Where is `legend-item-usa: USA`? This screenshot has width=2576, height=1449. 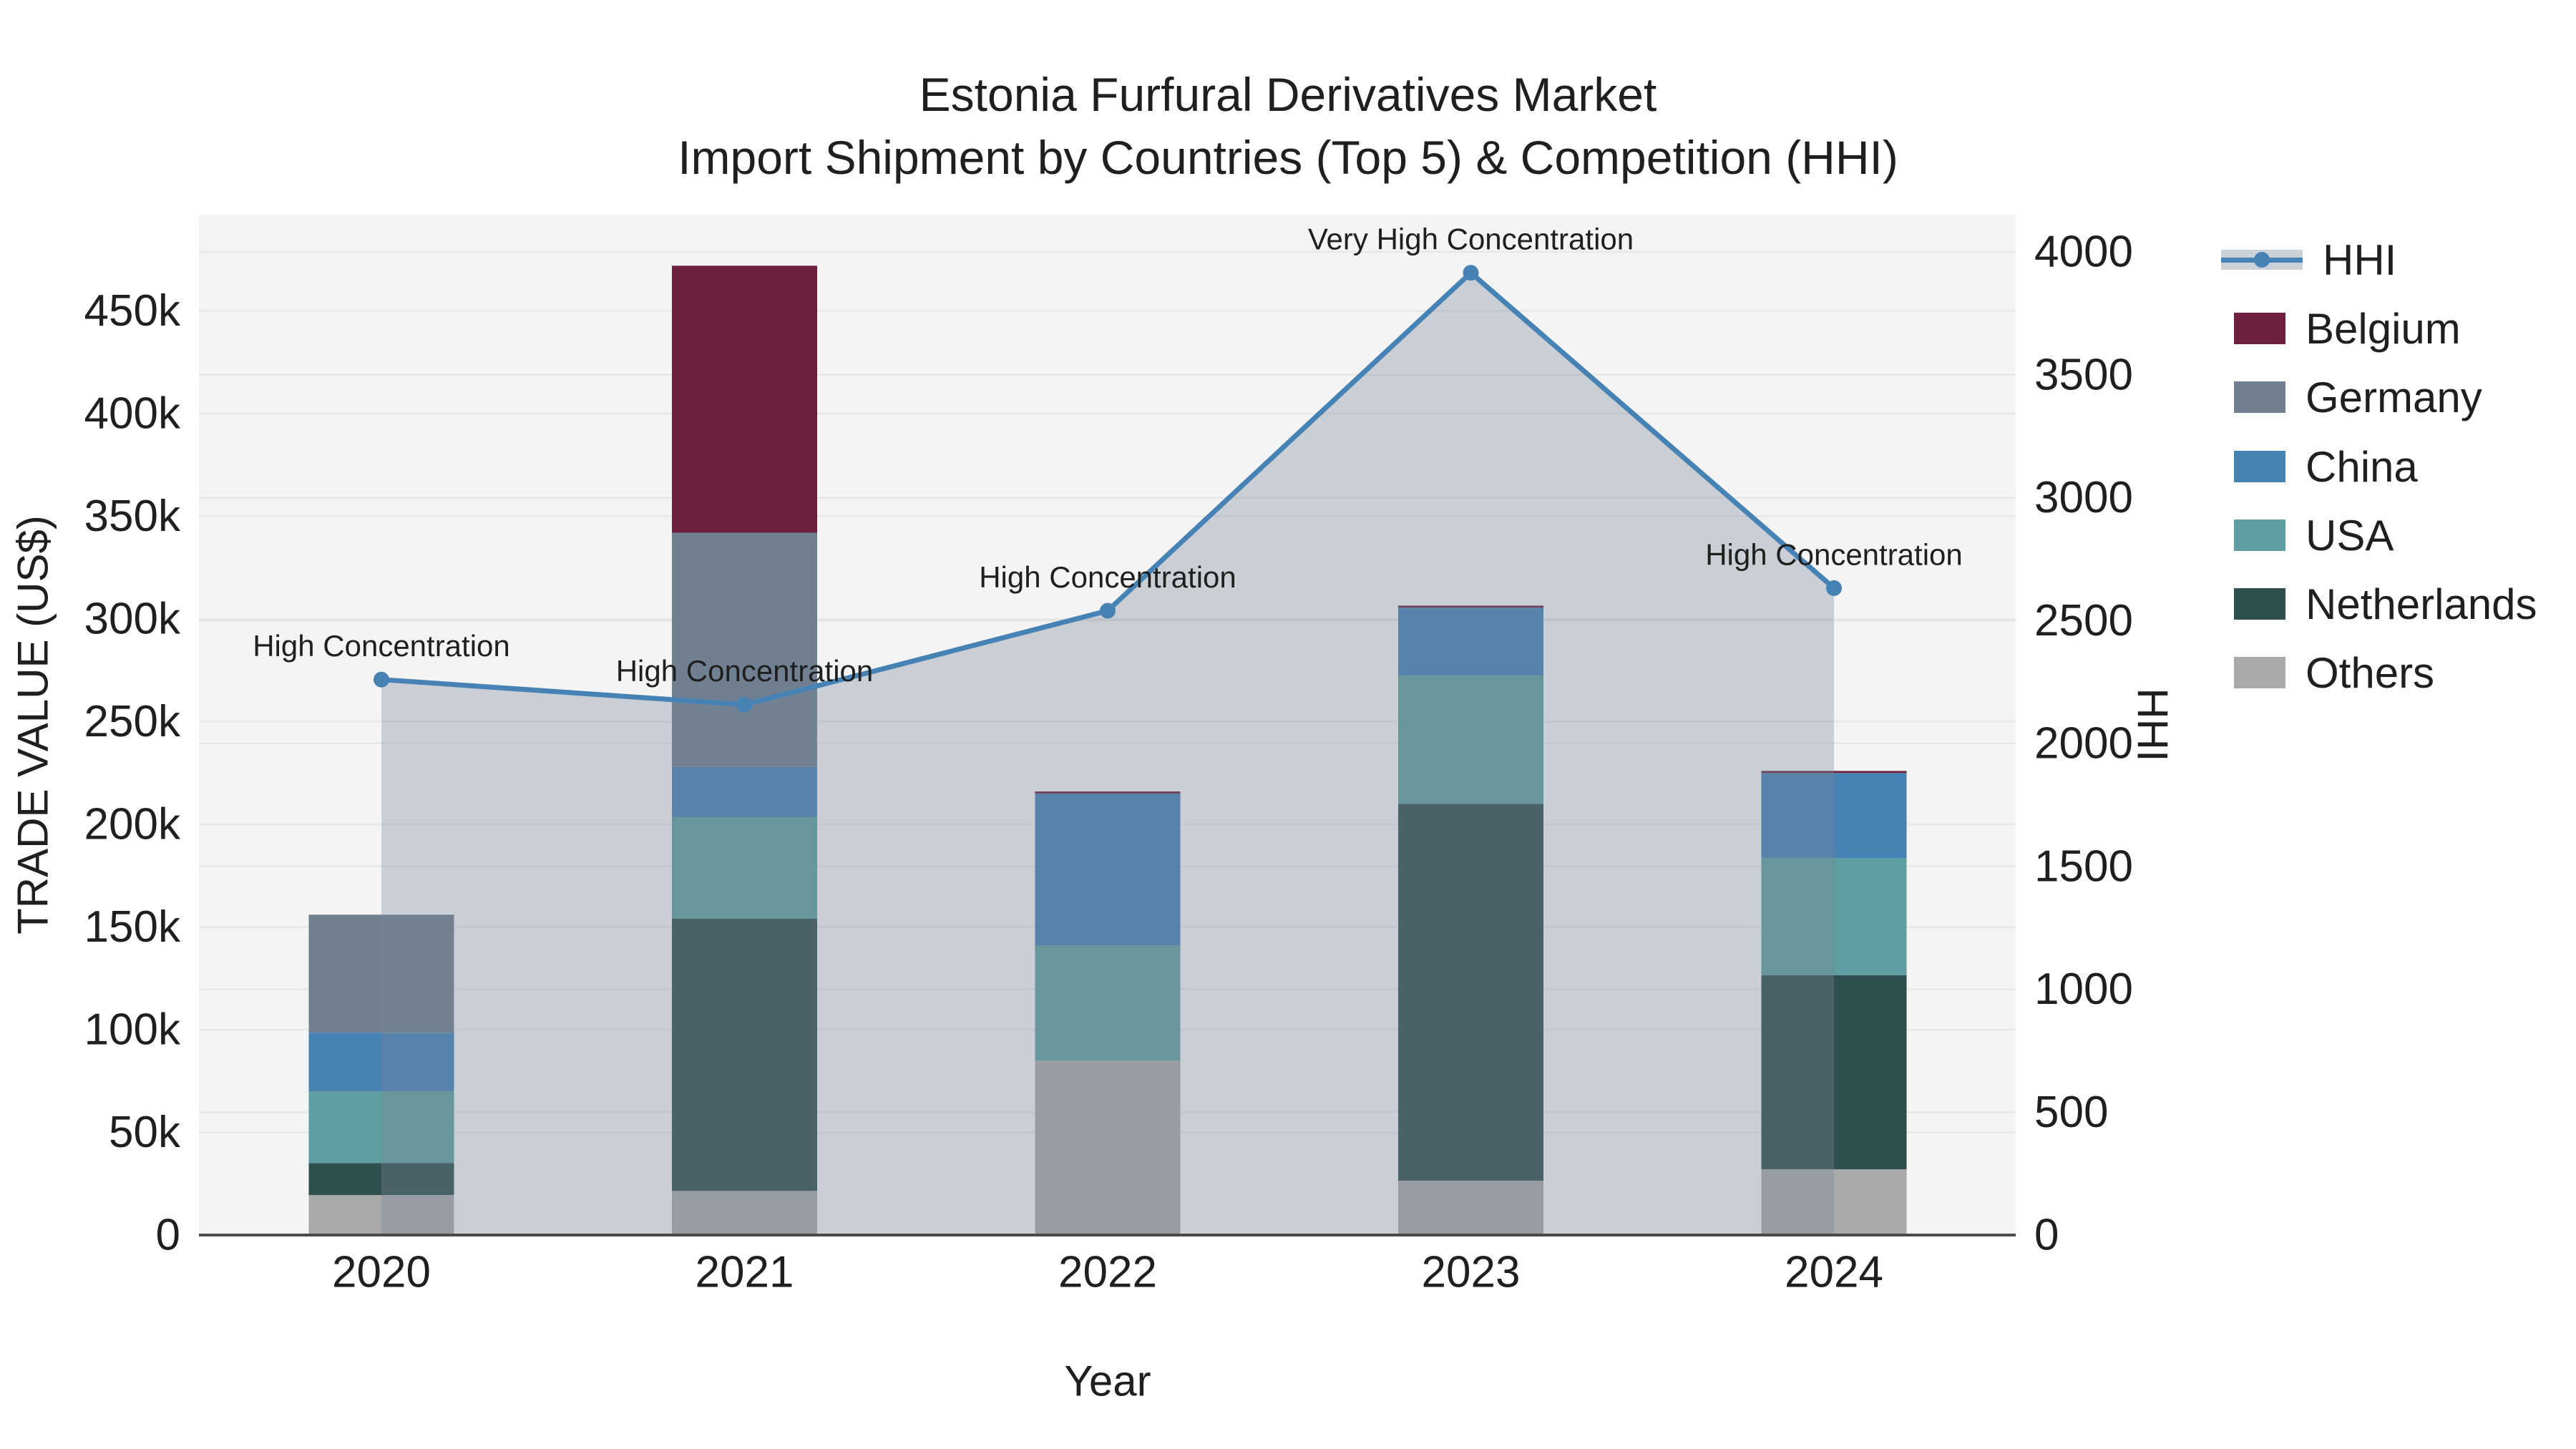
legend-item-usa: USA is located at coordinates (2302, 535).